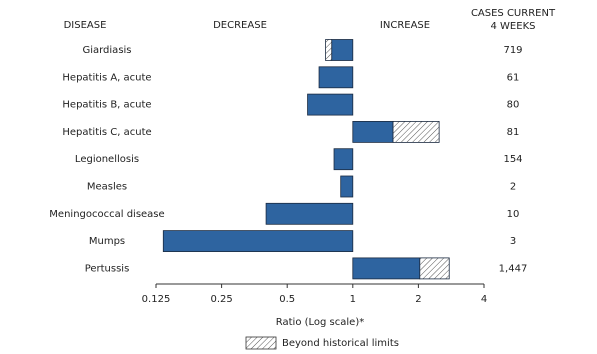  I want to click on disease-label: Hepatitis A, acute, so click(106, 77).